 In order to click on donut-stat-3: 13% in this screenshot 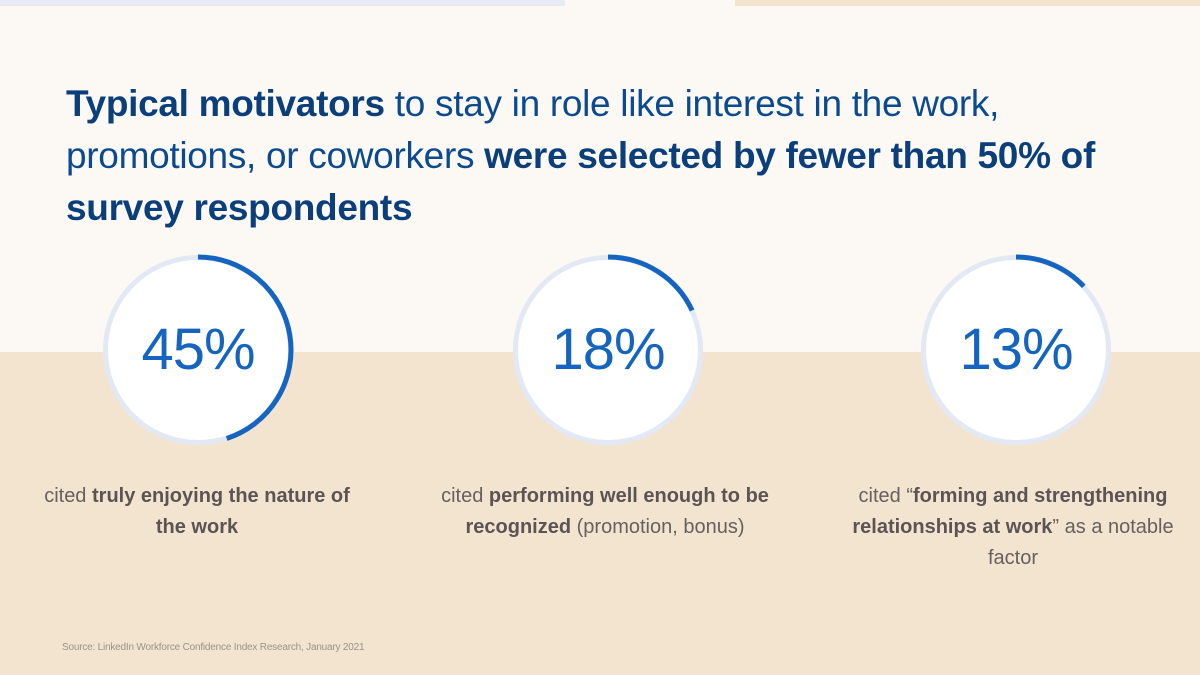, I will do `click(1016, 350)`.